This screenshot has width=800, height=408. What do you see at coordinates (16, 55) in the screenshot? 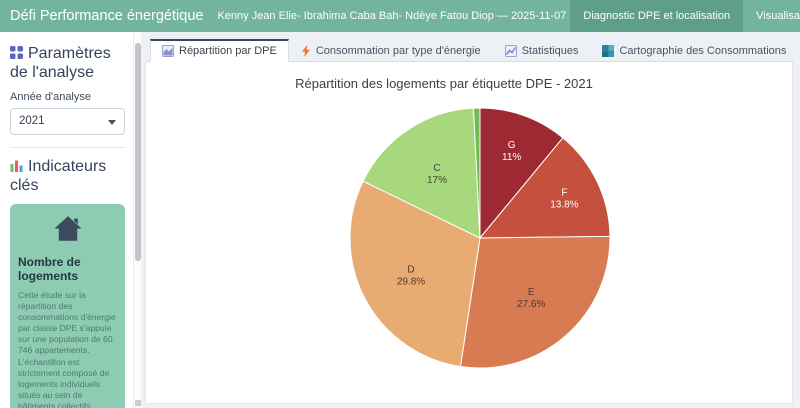
I see `grid-icon` at bounding box center [16, 55].